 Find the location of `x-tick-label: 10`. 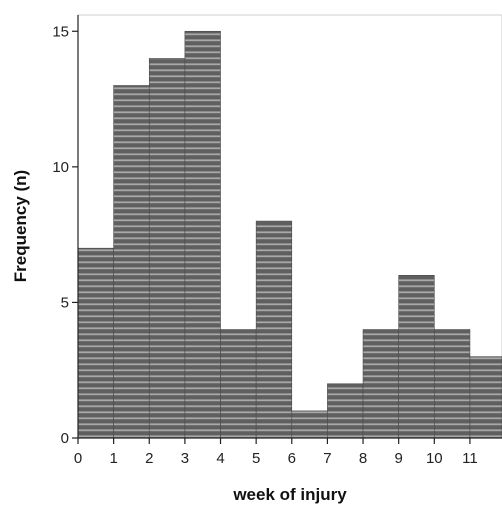

x-tick-label: 10 is located at coordinates (434, 458).